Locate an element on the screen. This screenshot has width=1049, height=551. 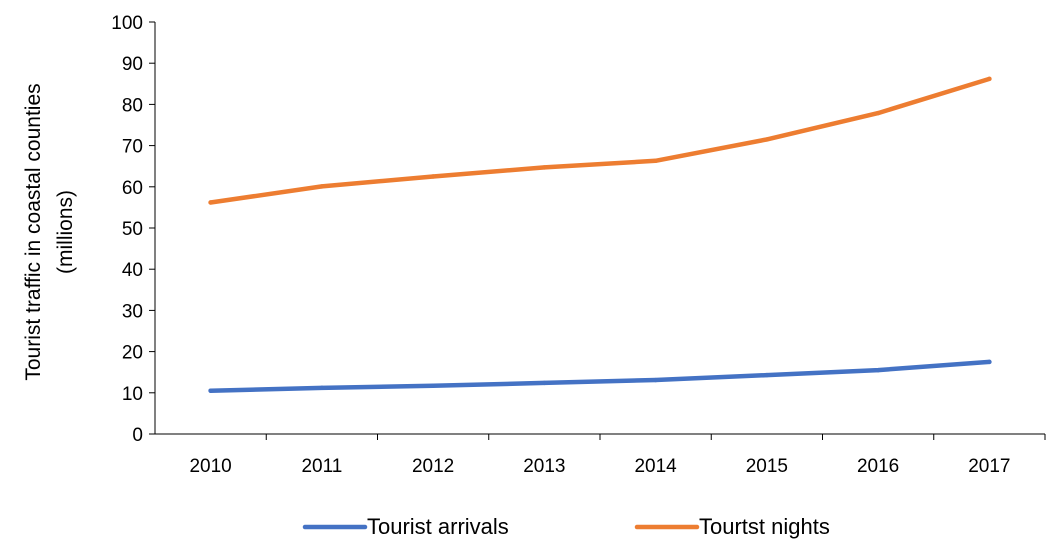
x-tick-label: 2014 is located at coordinates (655, 466).